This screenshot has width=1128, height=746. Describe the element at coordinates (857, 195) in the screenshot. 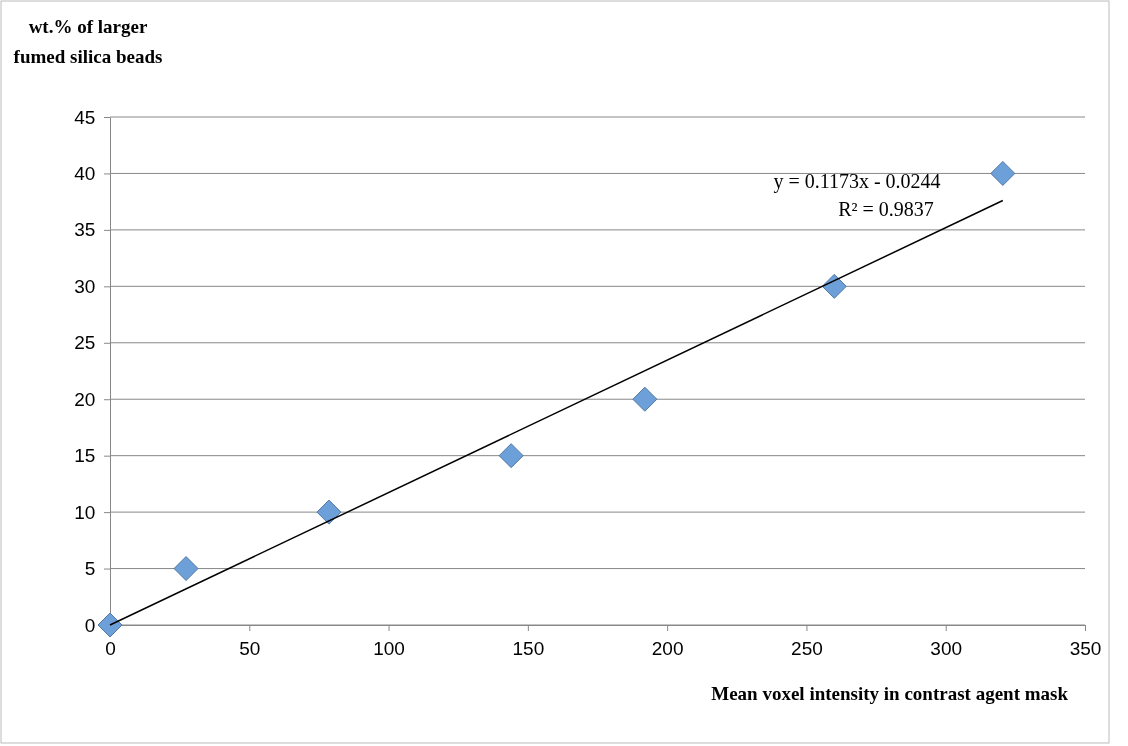

I see `annotation: y = 0.1173x - 0.0244 R² = 0.9837` at that location.